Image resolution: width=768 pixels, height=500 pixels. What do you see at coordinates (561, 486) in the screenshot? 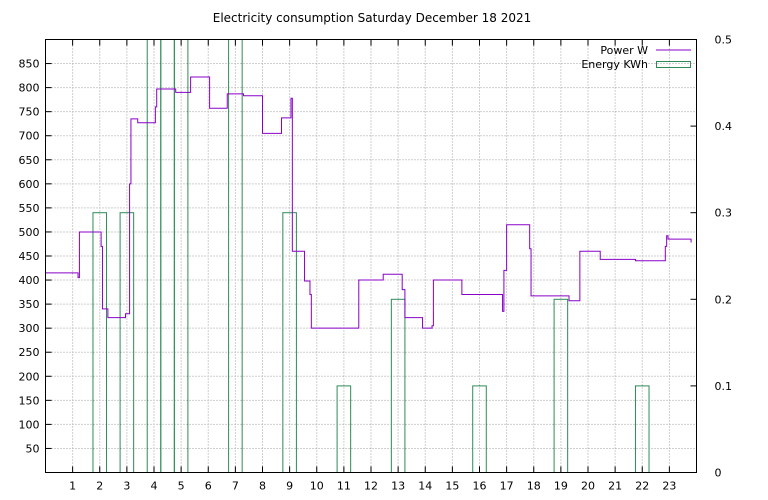
I see `x-tick-label-19: 19` at bounding box center [561, 486].